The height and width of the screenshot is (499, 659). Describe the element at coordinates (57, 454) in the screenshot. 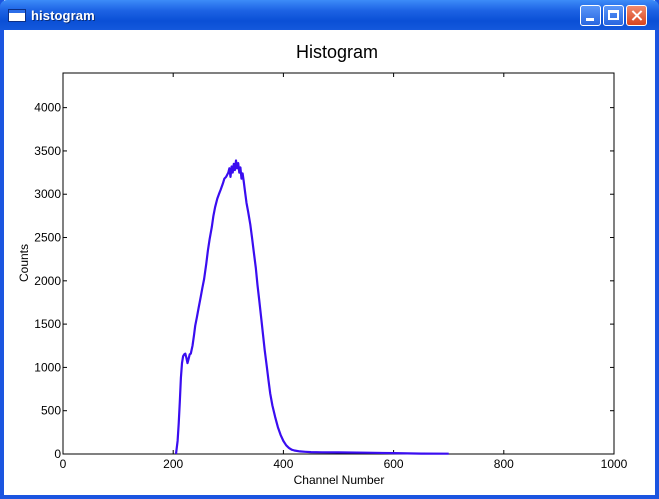

I see `y-tick-label: 0` at that location.